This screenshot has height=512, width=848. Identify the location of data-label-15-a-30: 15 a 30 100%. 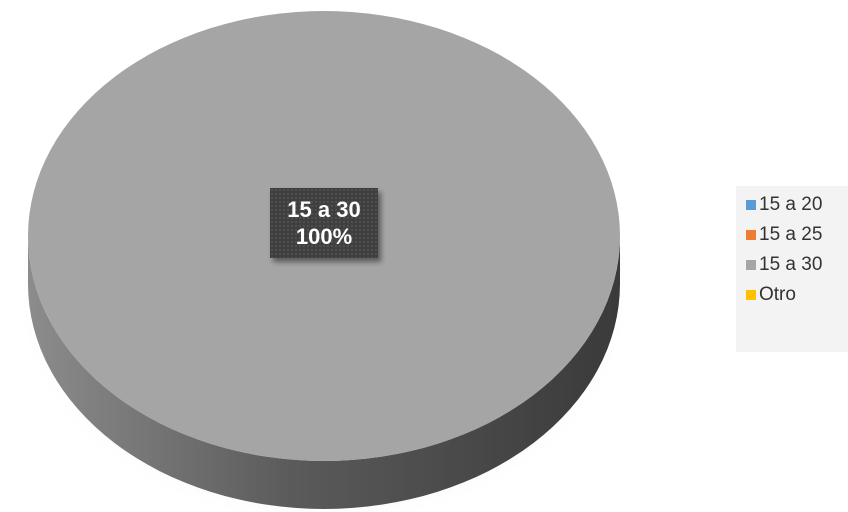
(324, 223).